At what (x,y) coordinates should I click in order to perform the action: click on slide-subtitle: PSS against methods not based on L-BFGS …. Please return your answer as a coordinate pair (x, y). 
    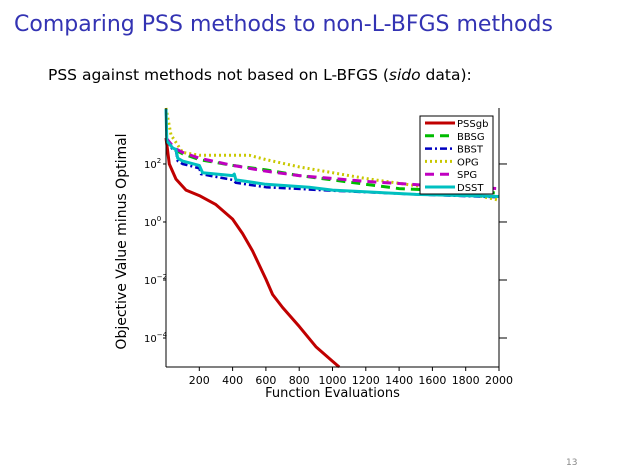
    Looking at the image, I should click on (260, 75).